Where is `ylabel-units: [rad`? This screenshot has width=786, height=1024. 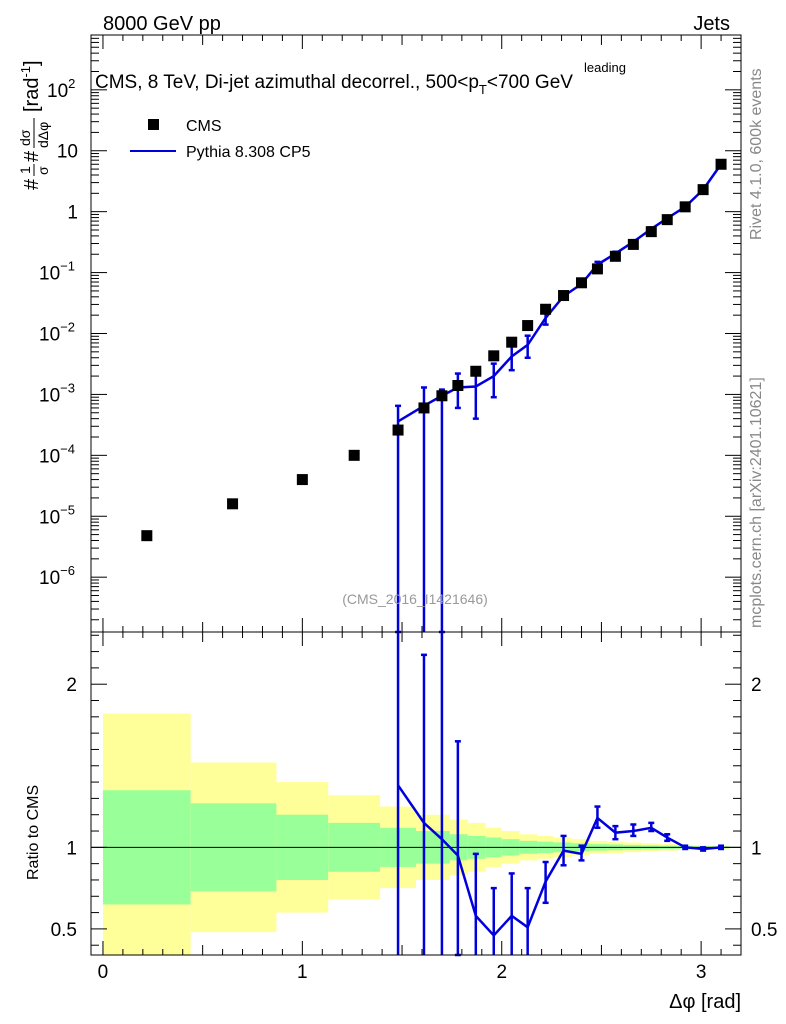
ylabel-units: [rad is located at coordinates (32, 95).